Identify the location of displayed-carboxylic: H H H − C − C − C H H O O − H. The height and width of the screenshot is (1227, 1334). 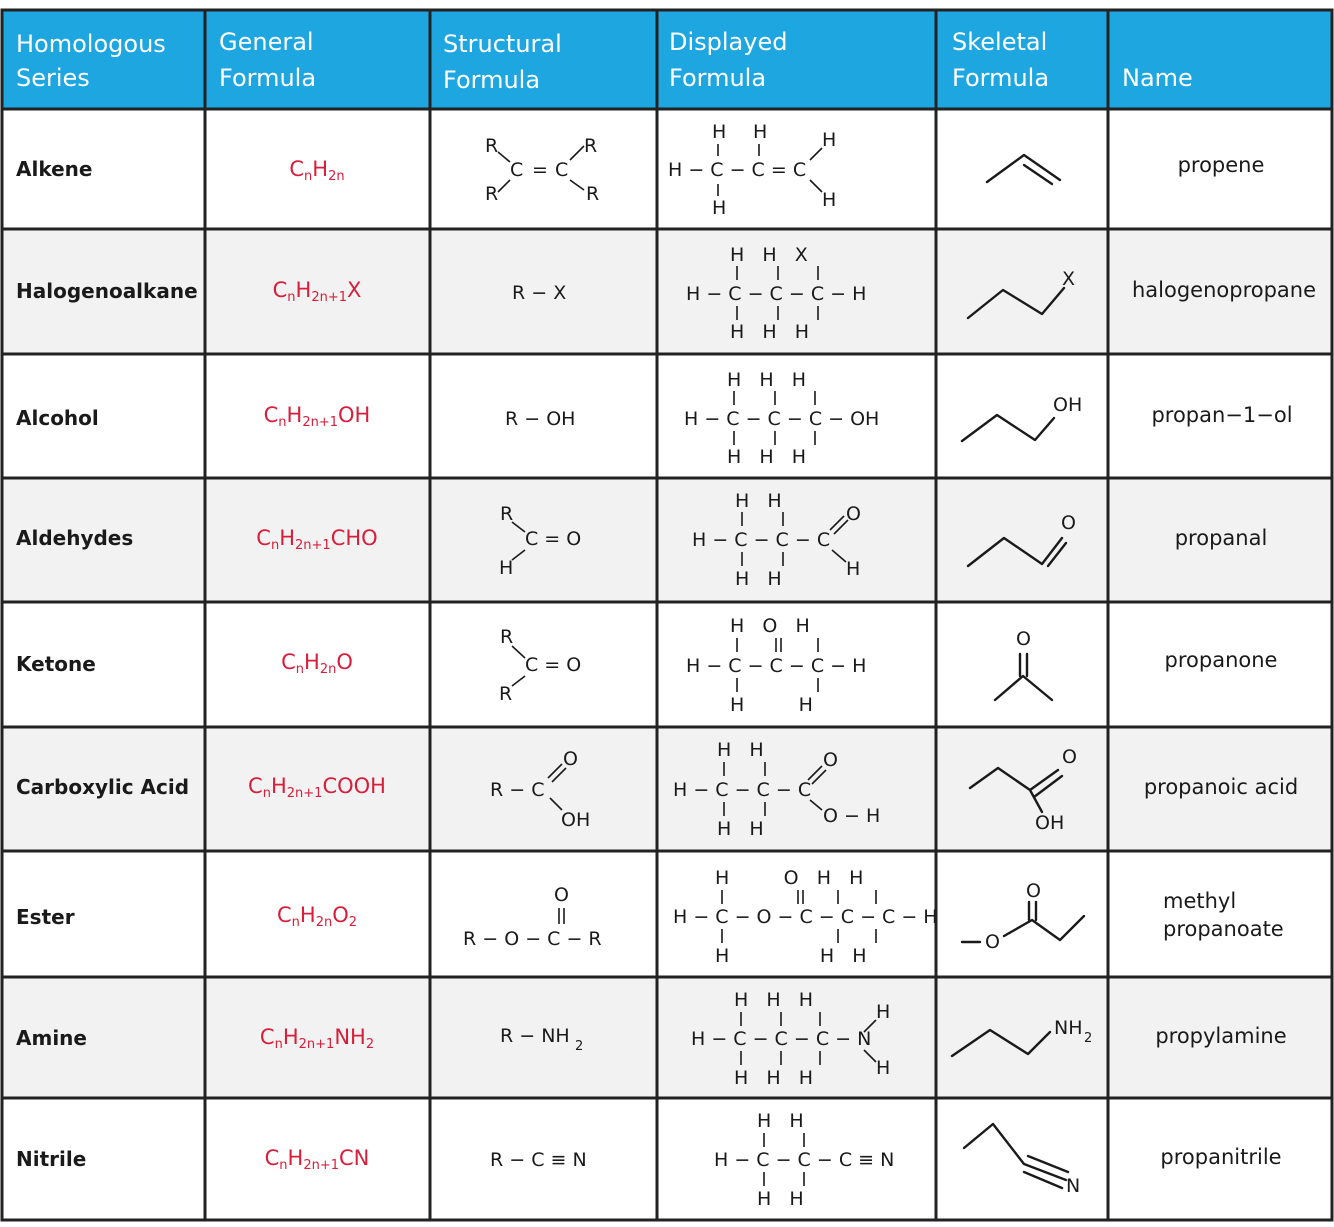
(776, 789).